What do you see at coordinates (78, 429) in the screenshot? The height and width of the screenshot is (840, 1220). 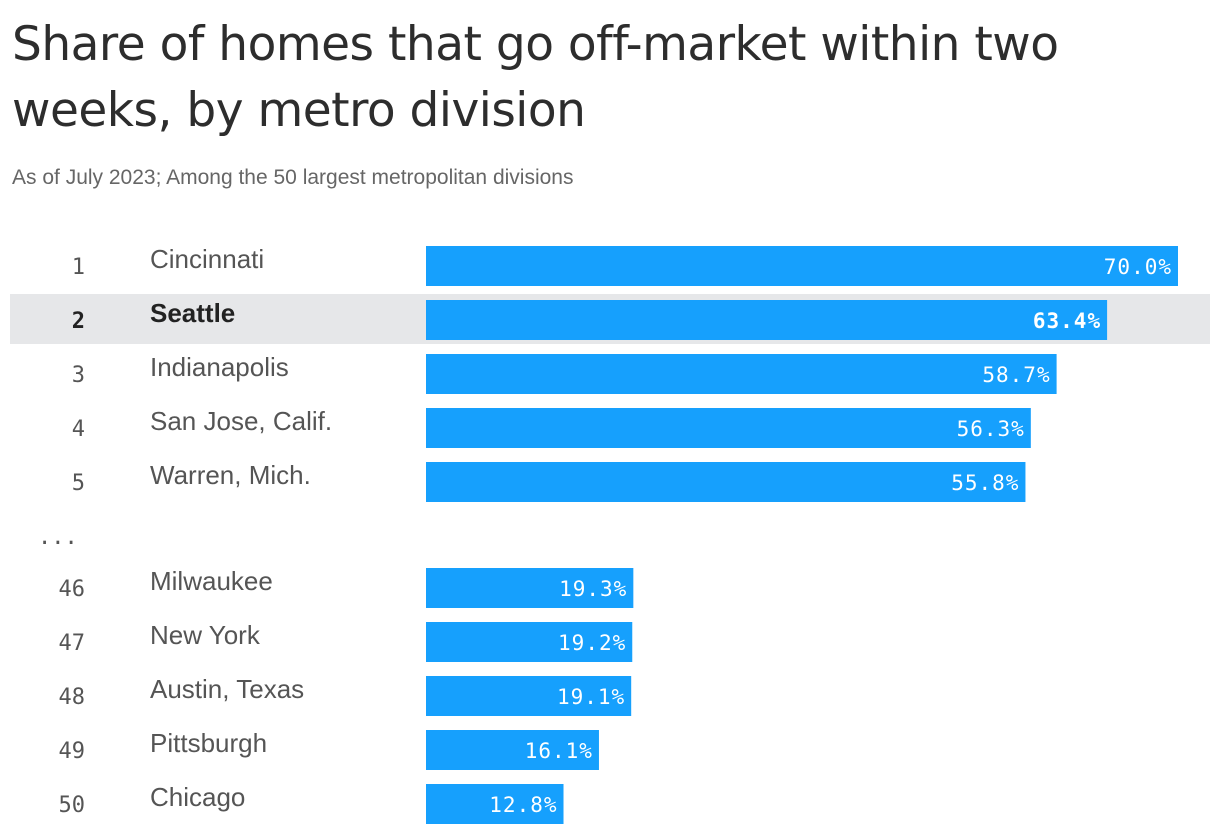 I see `rank-label: 4` at bounding box center [78, 429].